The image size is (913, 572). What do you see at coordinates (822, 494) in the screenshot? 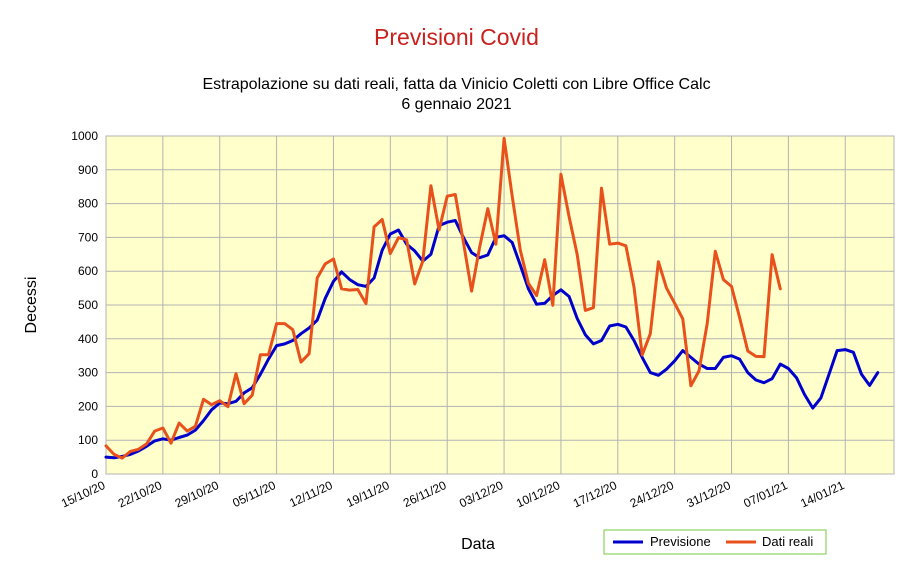
I see `x-tick-label: 14/01/21` at bounding box center [822, 494].